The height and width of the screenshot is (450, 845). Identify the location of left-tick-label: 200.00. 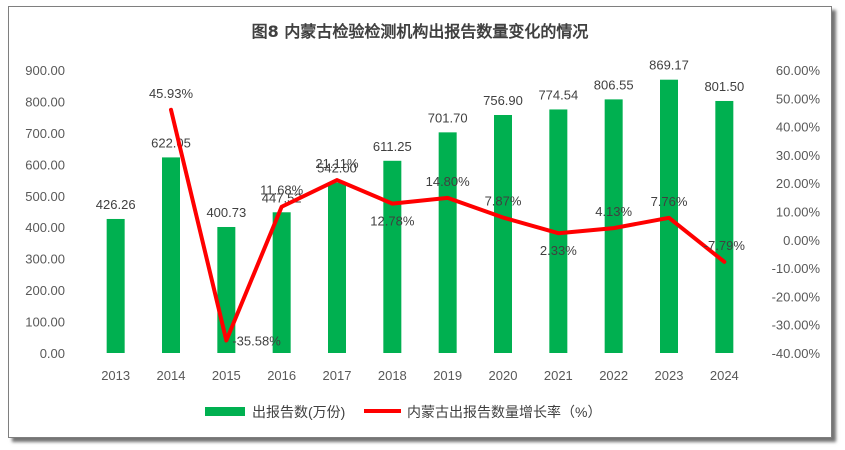
(45, 290).